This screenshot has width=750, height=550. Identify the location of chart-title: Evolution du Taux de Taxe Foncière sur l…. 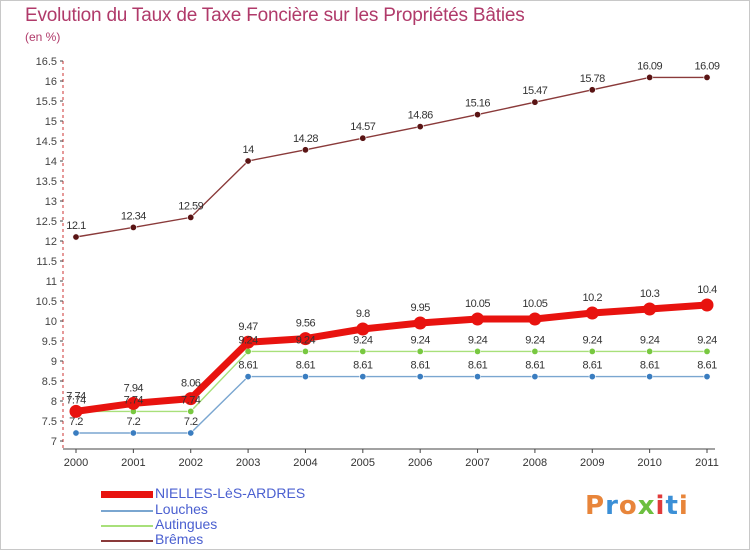
(275, 15).